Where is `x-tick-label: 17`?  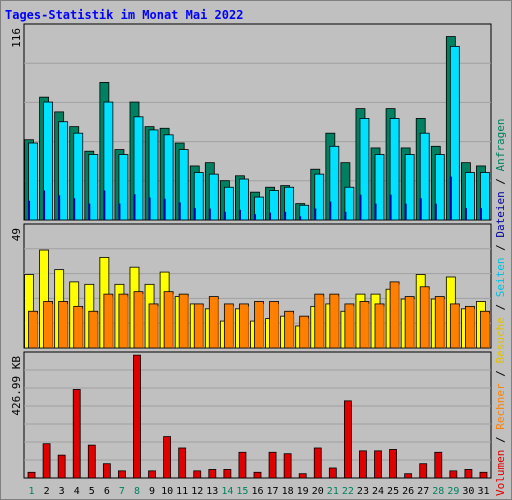
x-tick-label: 17 is located at coordinates (273, 491).